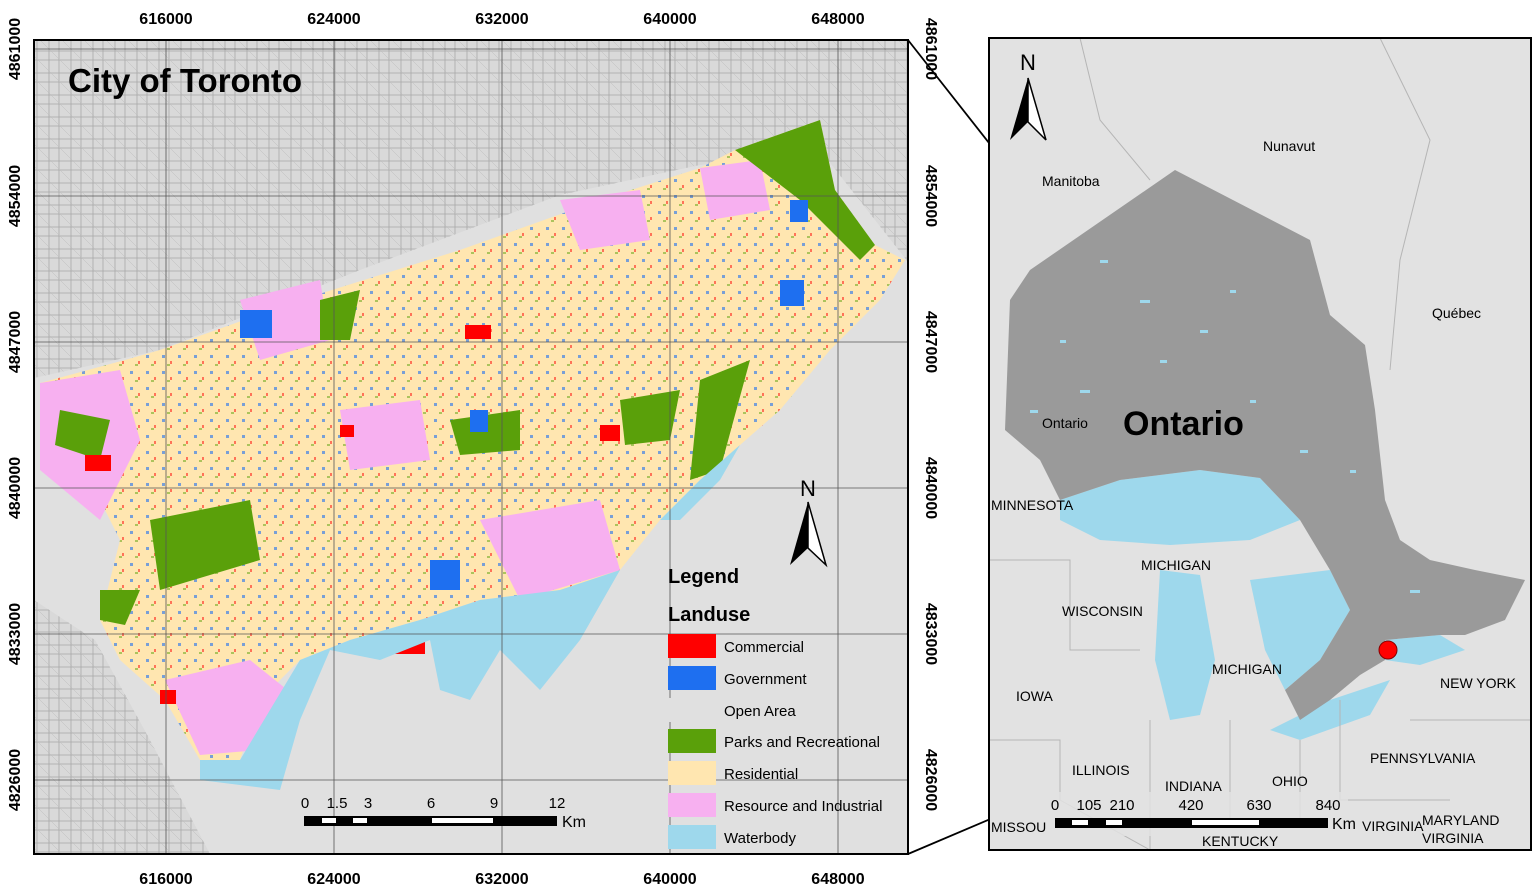 The image size is (1536, 890). Describe the element at coordinates (1425, 650) in the screenshot. I see `lake-ontario` at that location.